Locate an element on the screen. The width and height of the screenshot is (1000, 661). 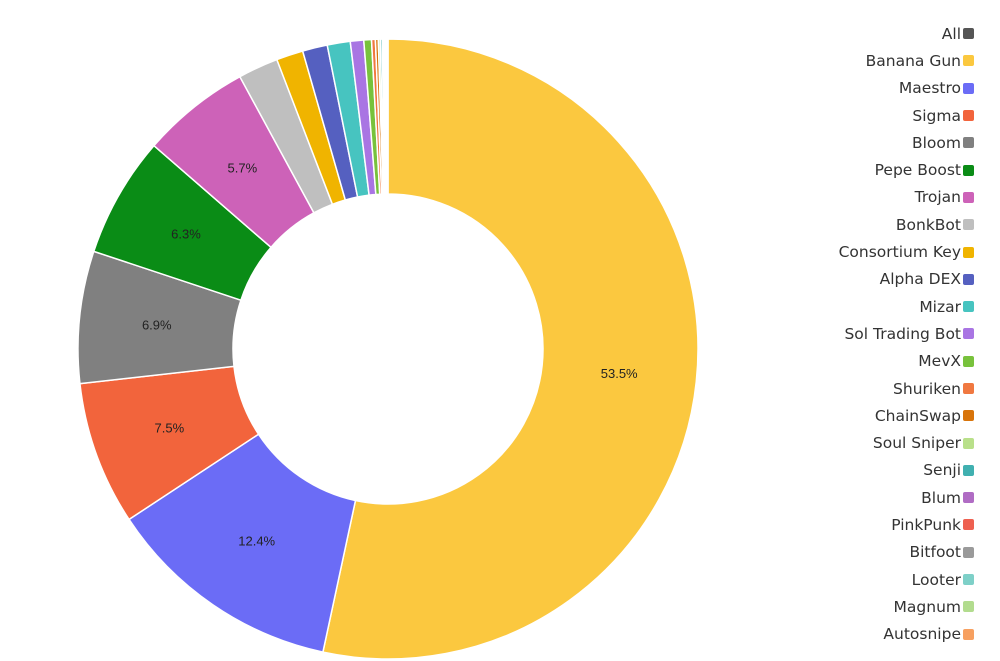
legend-item: PinkPunk is located at coordinates (854, 524).